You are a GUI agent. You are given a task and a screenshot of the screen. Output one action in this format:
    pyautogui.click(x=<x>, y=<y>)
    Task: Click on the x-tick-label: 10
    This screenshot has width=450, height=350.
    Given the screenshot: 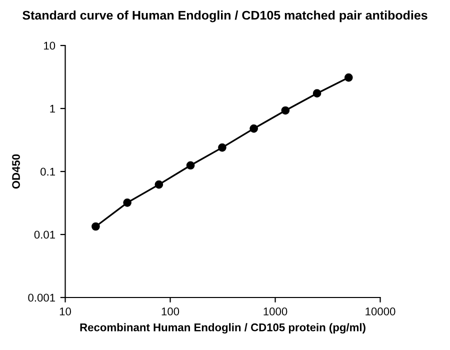 What is the action you would take?
    pyautogui.click(x=65, y=312)
    